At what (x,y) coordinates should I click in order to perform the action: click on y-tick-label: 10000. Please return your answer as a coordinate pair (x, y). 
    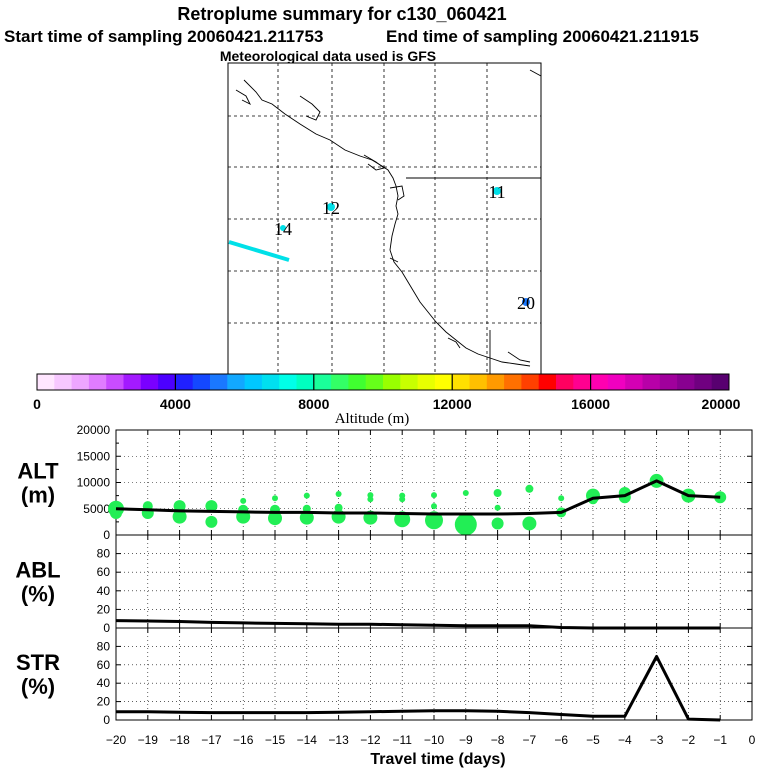
    Looking at the image, I should click on (94, 483).